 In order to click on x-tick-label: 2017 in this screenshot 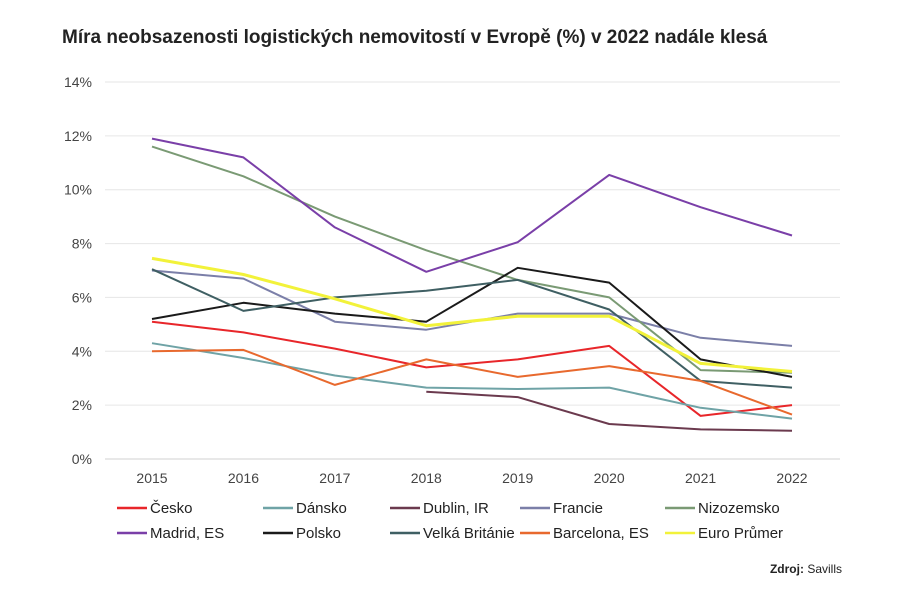, I will do `click(334, 478)`.